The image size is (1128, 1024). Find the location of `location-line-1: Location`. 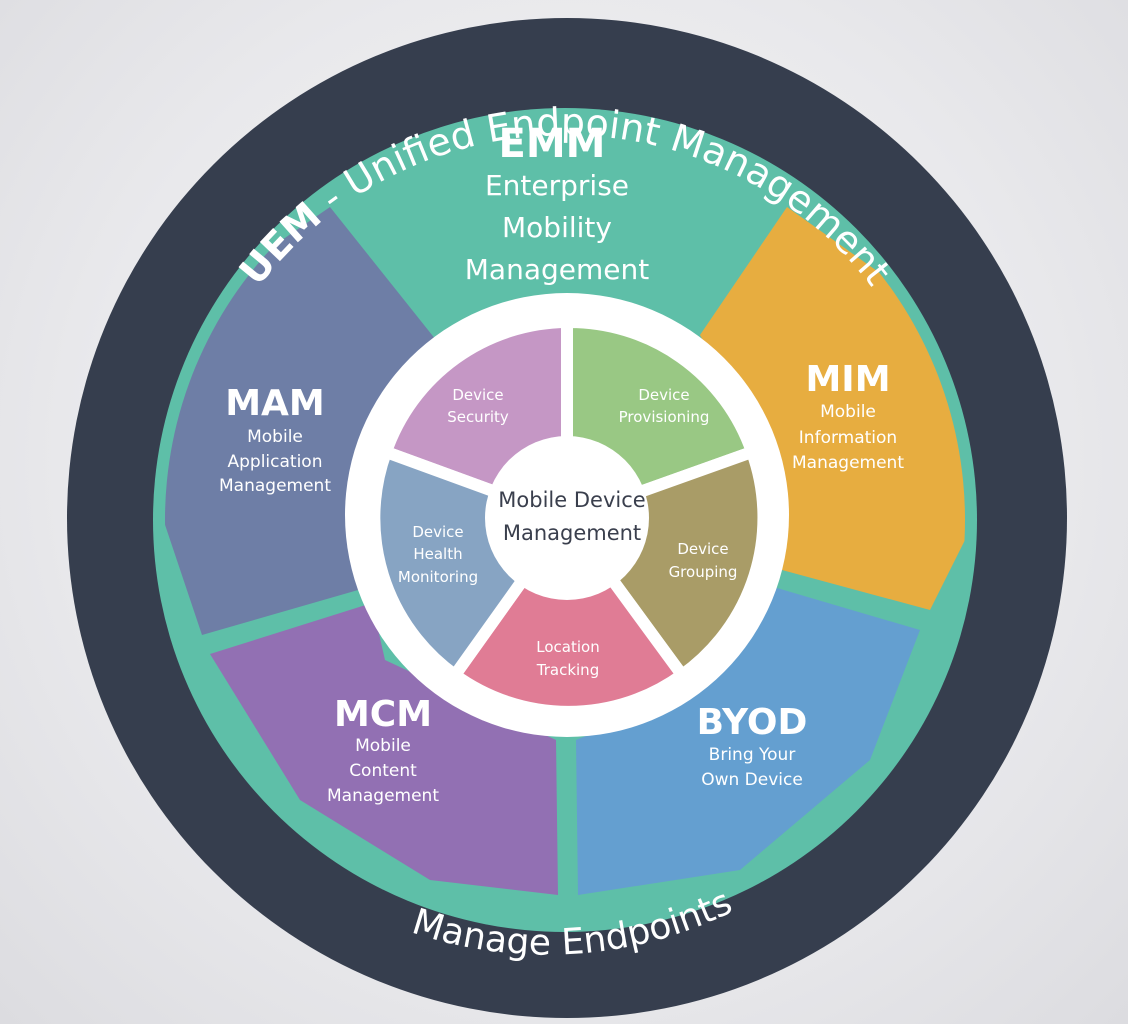

location-line-1: Location is located at coordinates (567, 647).